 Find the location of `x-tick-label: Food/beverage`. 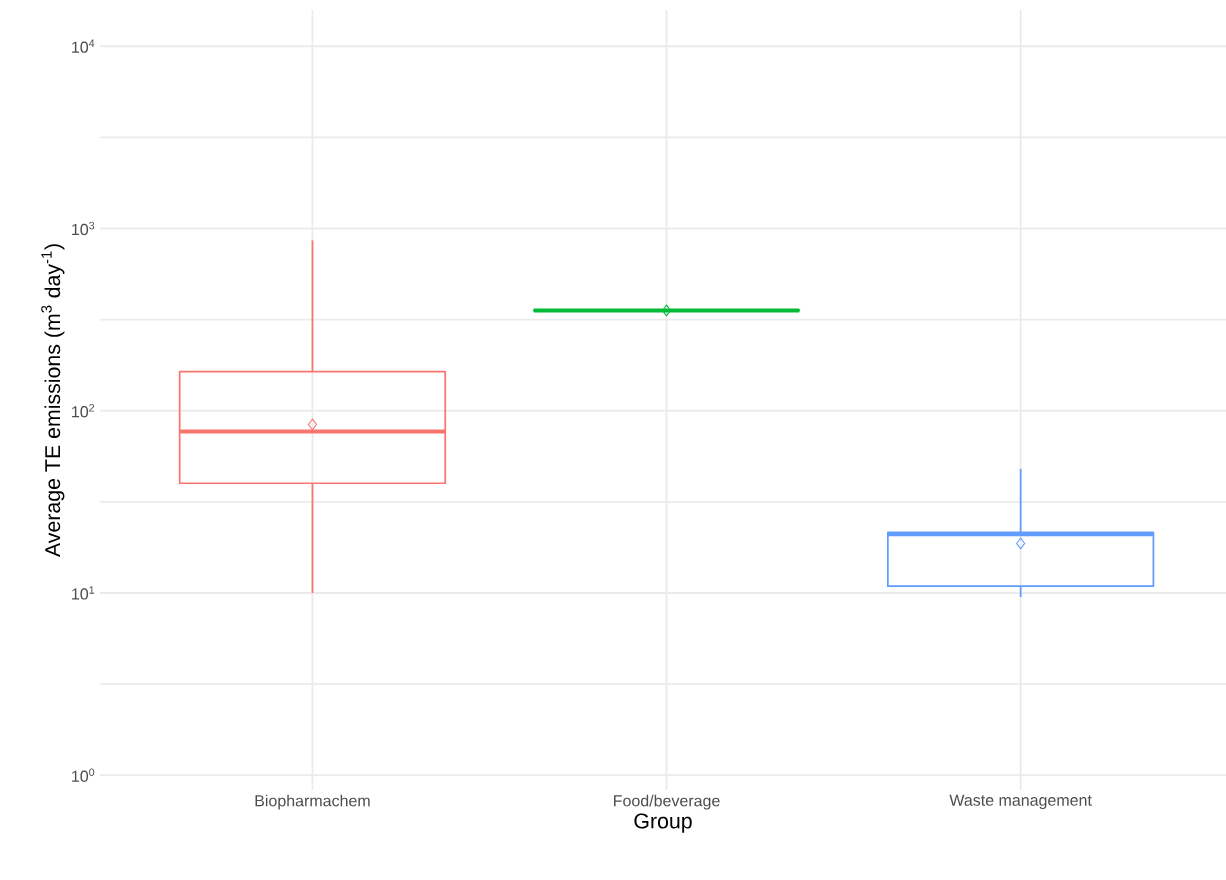

x-tick-label: Food/beverage is located at coordinates (667, 802).